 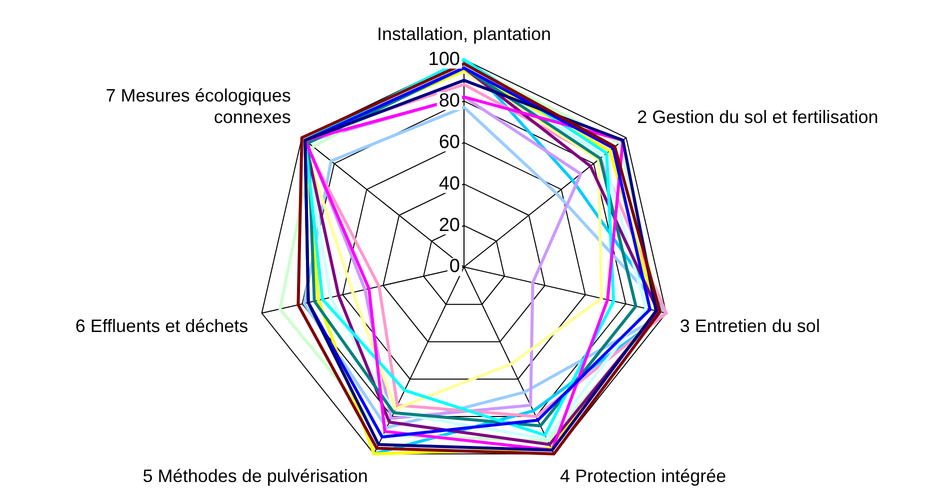 What do you see at coordinates (643, 476) in the screenshot?
I see `spoke-label: 4 Protection intégrée` at bounding box center [643, 476].